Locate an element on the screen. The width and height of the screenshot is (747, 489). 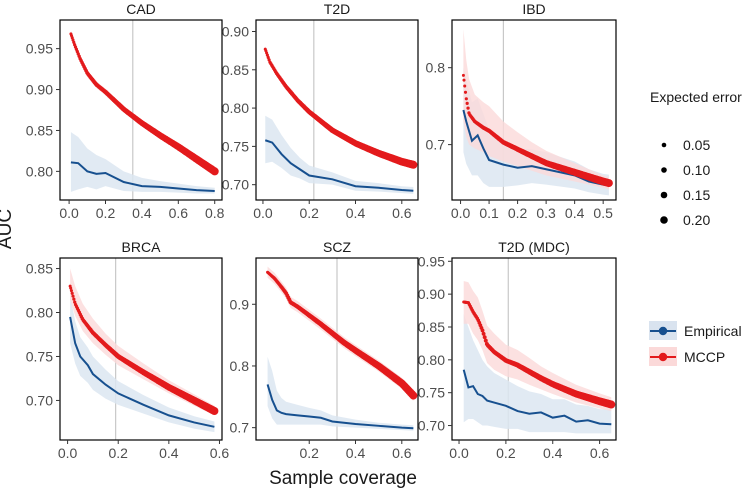
legend-label-empirical: Empirical is located at coordinates (713, 331).